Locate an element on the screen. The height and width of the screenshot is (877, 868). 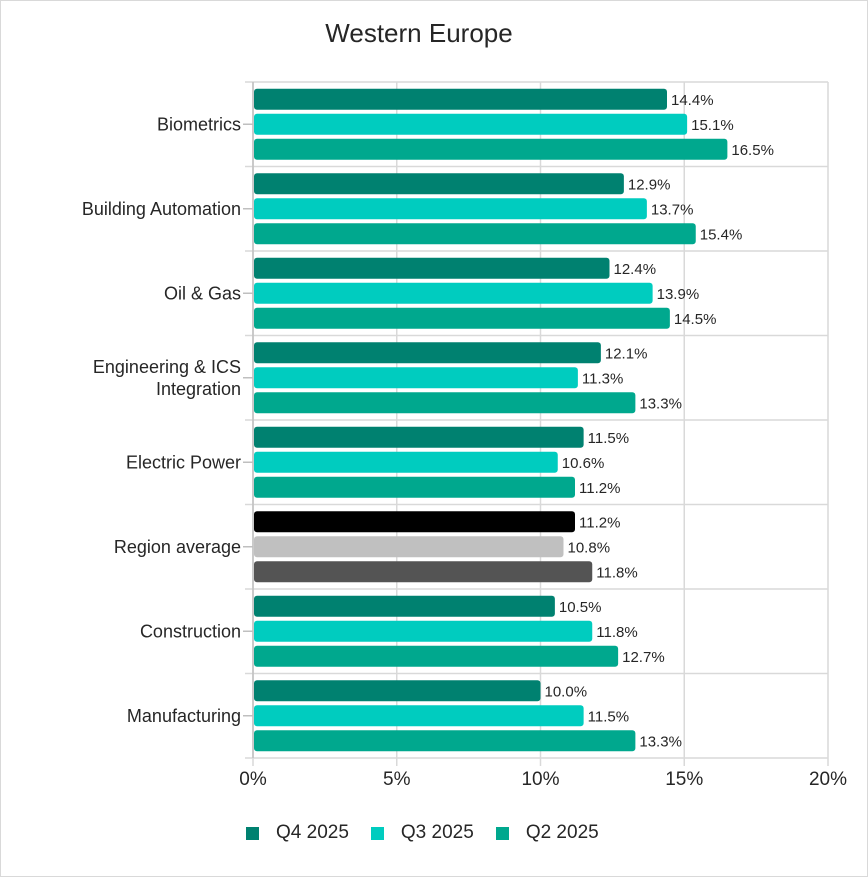
data-label: 14.4% is located at coordinates (692, 100).